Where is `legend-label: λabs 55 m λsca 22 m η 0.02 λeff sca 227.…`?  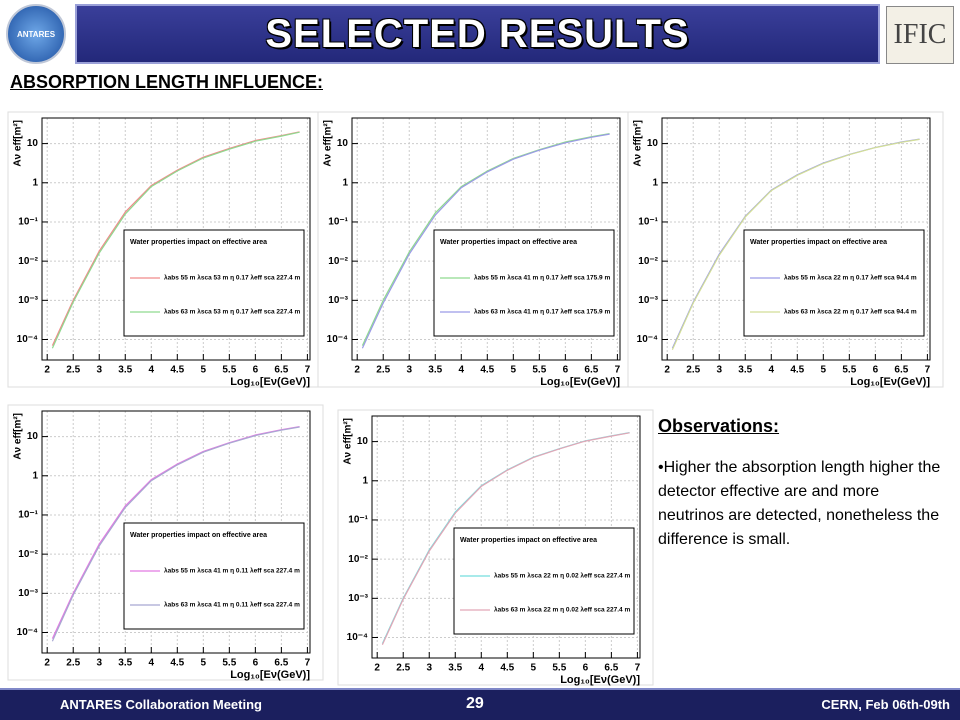
legend-label: λabs 55 m λsca 22 m η 0.02 λeff sca 227.… is located at coordinates (562, 576).